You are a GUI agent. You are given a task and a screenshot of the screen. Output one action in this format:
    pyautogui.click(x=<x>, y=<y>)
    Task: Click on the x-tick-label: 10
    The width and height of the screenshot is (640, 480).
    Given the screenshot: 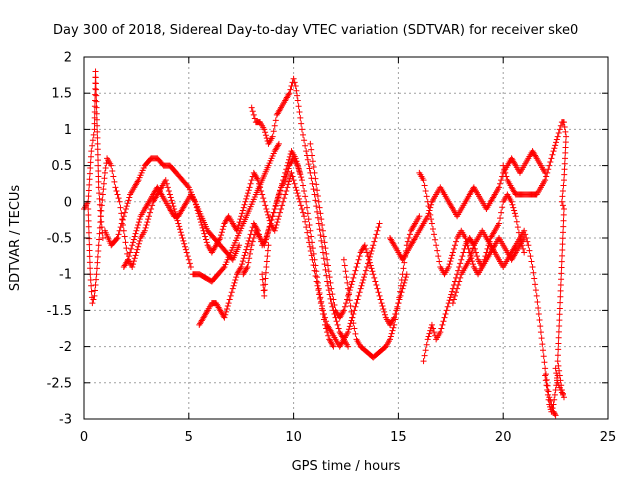 What is the action you would take?
    pyautogui.click(x=293, y=437)
    